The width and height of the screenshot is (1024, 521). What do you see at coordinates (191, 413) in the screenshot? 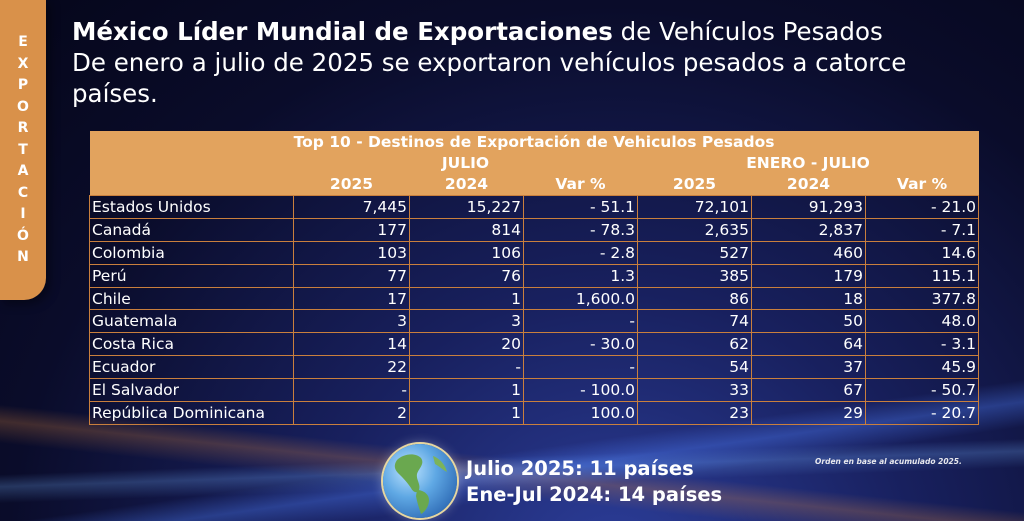
I see `country-cell: República Dominicana` at bounding box center [191, 413].